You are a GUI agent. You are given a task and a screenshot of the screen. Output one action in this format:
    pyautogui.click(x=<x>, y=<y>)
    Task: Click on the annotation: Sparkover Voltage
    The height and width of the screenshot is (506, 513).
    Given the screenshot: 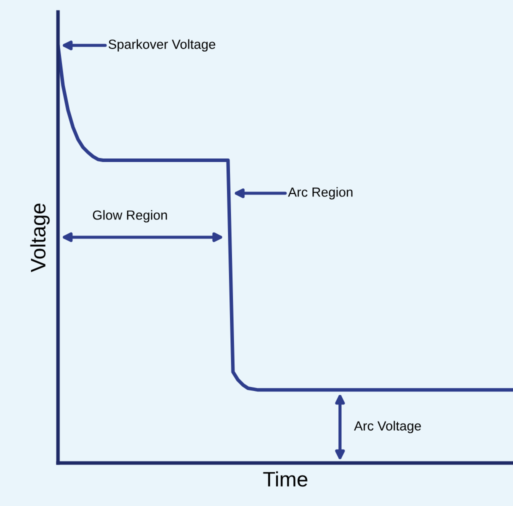 What is the action you would take?
    pyautogui.click(x=162, y=45)
    